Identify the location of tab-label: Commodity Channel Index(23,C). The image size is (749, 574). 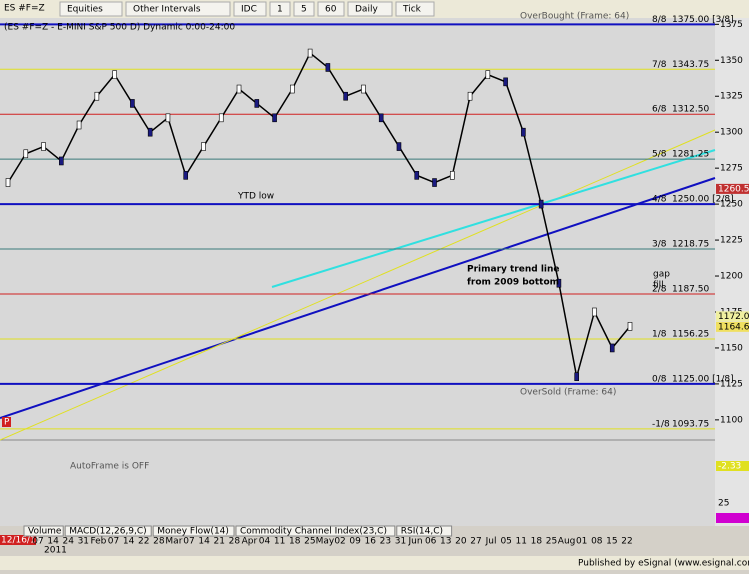
(313, 532).